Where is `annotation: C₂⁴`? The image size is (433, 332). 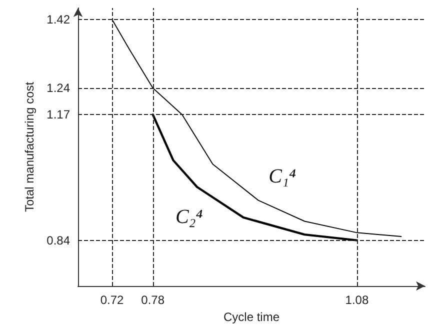
annotation: C₂⁴ is located at coordinates (189, 217).